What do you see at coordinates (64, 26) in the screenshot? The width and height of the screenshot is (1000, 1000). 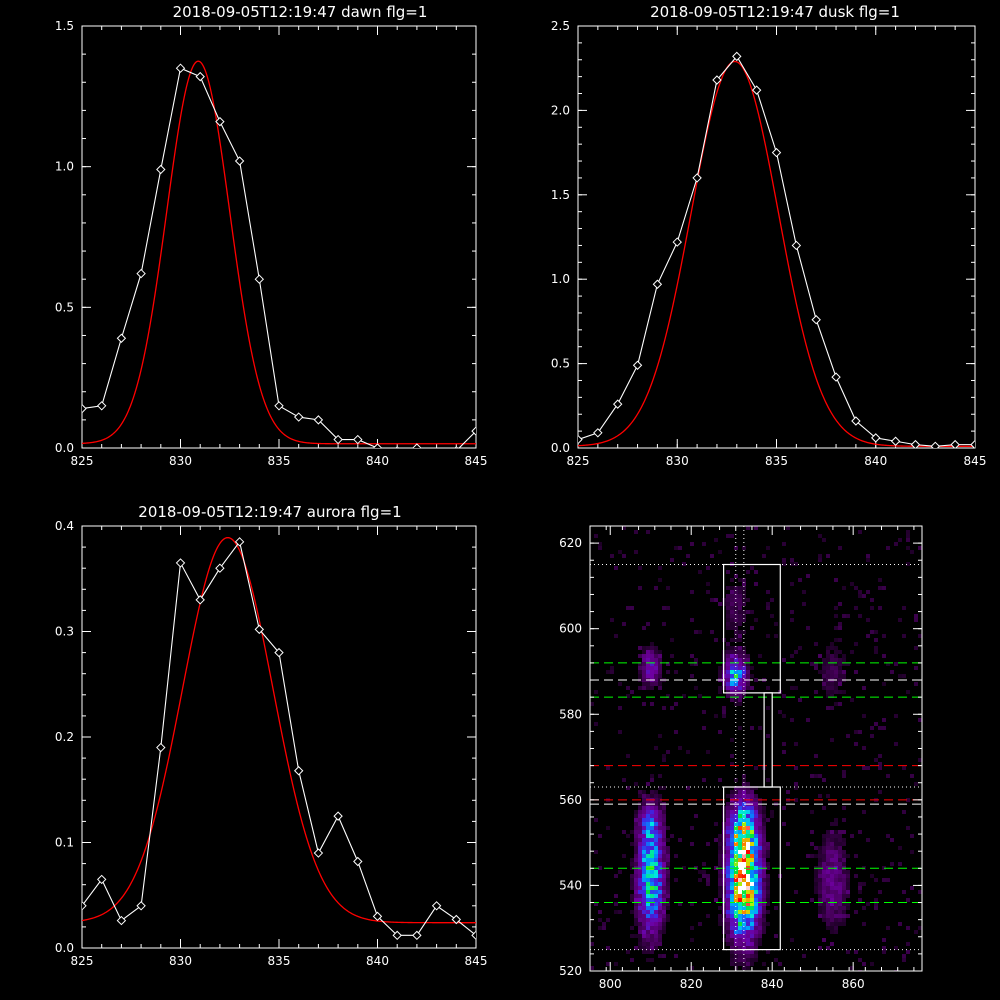 I see `y-tick-label: 1.5` at bounding box center [64, 26].